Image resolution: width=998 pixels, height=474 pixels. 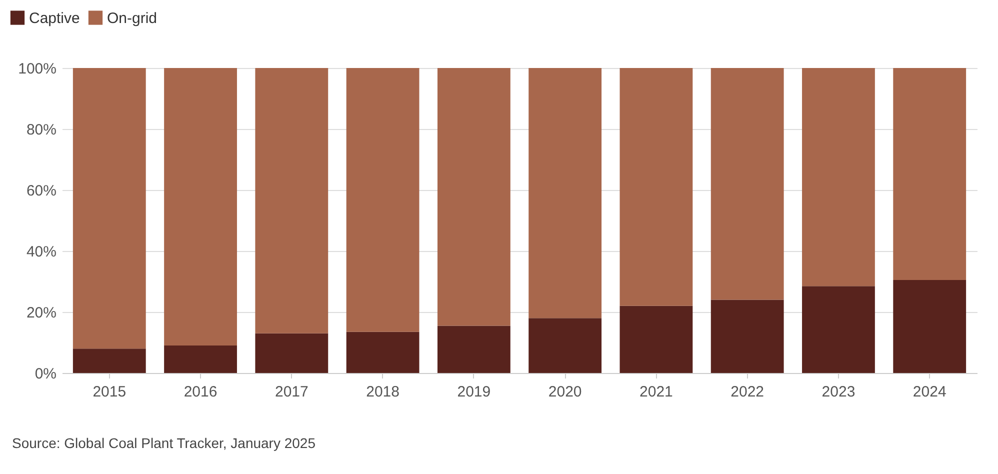 What do you see at coordinates (929, 392) in the screenshot?
I see `x-tick-label: 2024` at bounding box center [929, 392].